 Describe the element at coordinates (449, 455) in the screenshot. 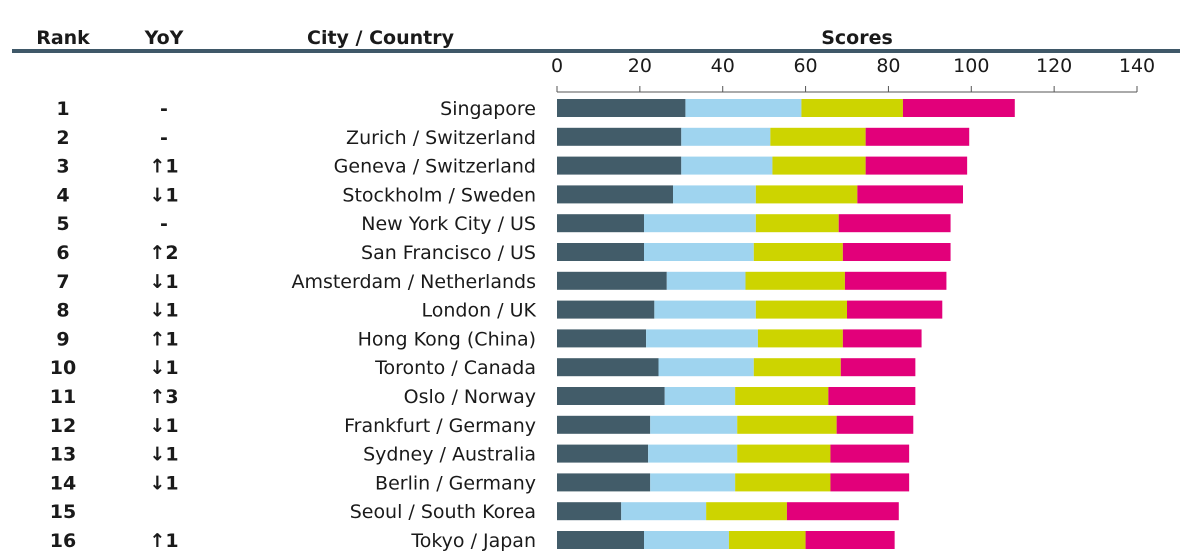

I see `city-label: Sydney / Australia` at that location.